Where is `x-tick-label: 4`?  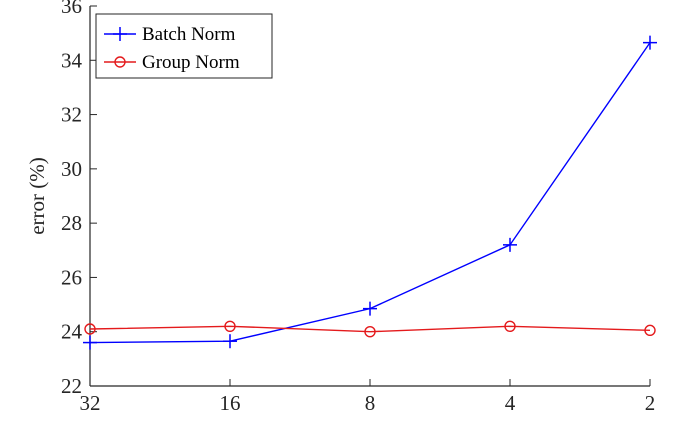 x-tick-label: 4 is located at coordinates (510, 403).